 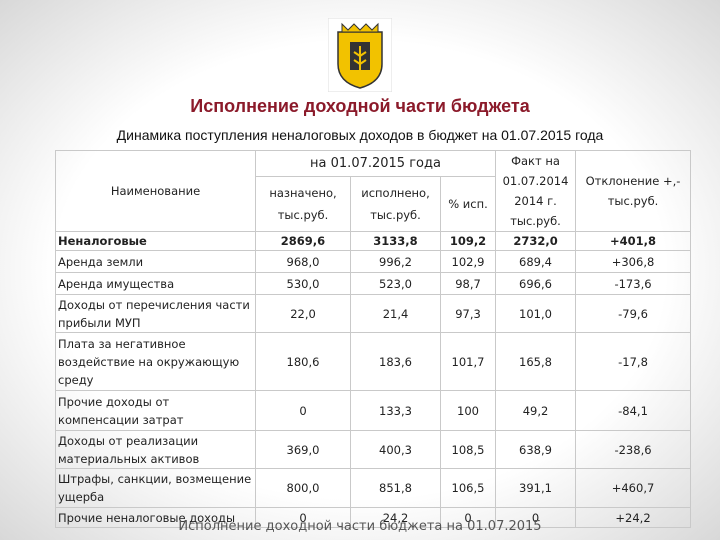 What do you see at coordinates (633, 313) in the screenshot?
I see `table-cell: -79,6` at bounding box center [633, 313].